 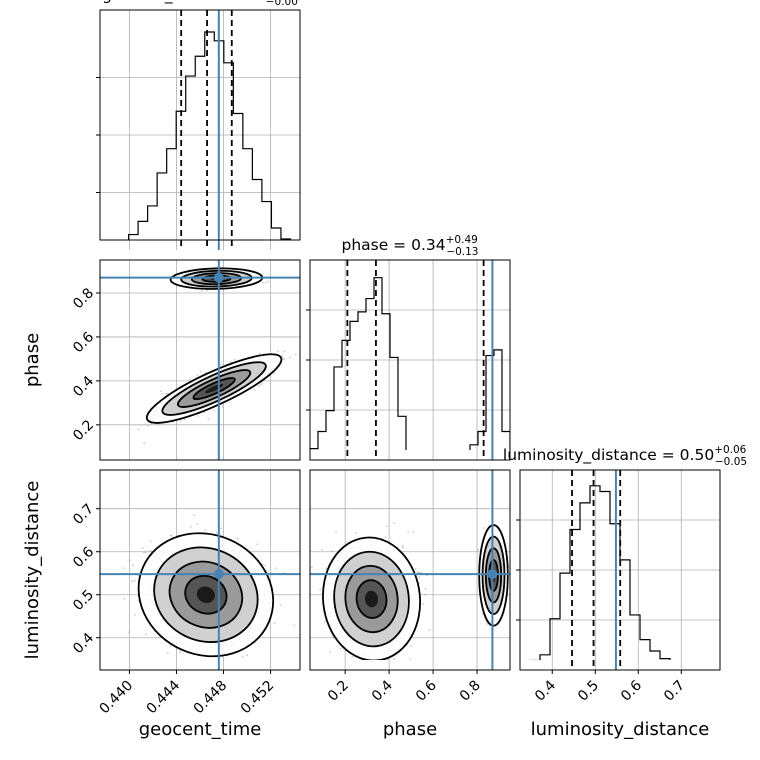 I want to click on histogram-geocent_time, so click(x=209, y=135).